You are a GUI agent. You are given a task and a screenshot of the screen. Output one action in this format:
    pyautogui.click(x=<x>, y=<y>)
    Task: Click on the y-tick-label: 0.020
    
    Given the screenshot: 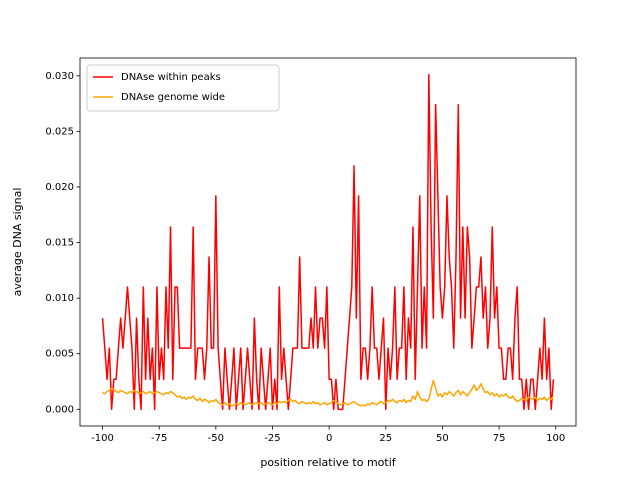 What is the action you would take?
    pyautogui.click(x=59, y=187)
    